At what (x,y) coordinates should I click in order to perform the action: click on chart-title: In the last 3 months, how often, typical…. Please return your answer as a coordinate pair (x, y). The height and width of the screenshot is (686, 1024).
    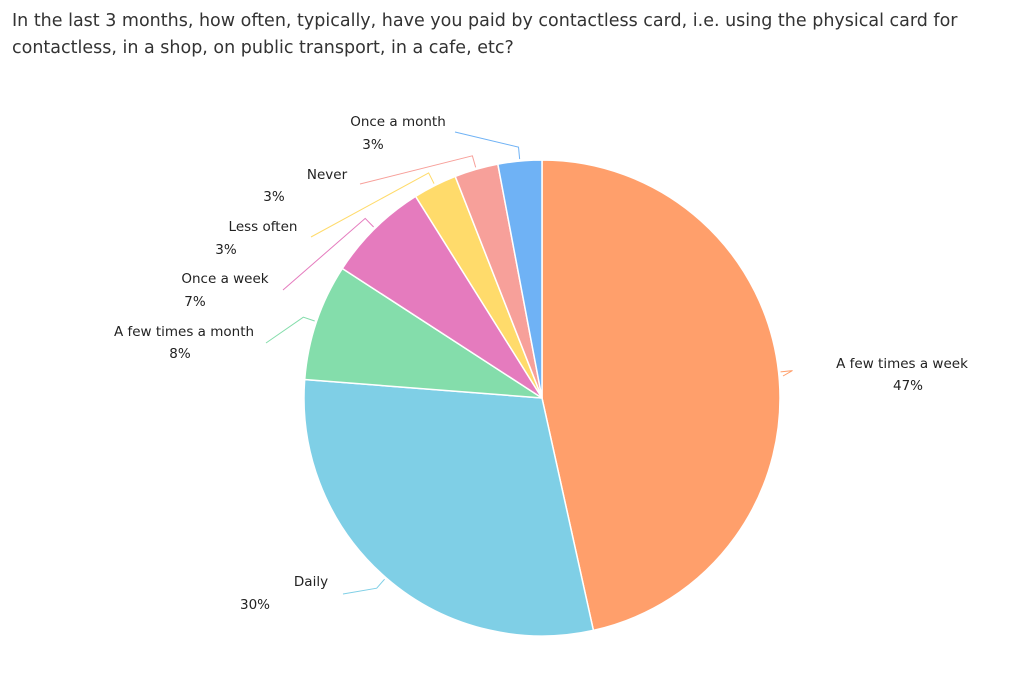
    Looking at the image, I should click on (485, 34).